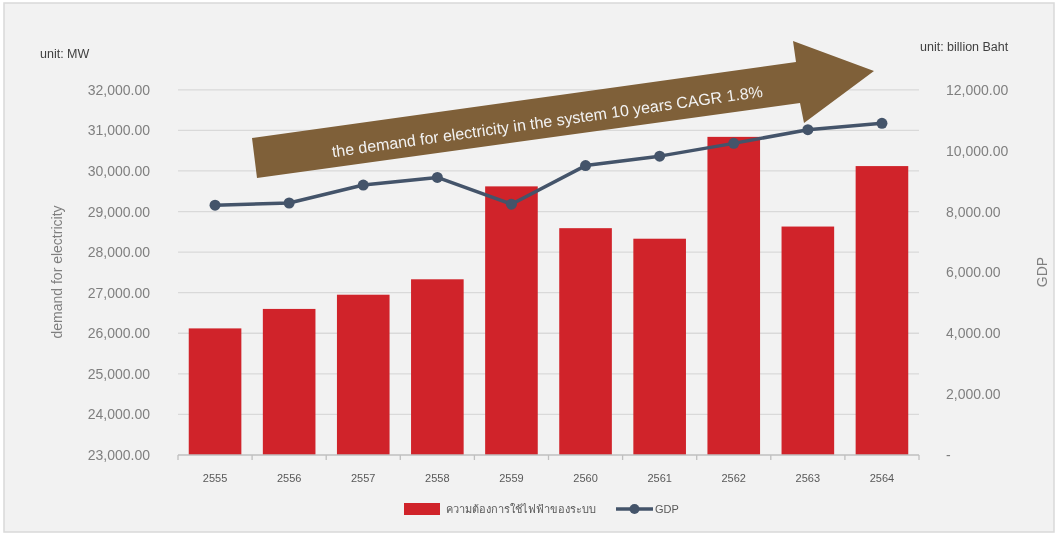  I want to click on x-tick-label: 2564, so click(882, 478).